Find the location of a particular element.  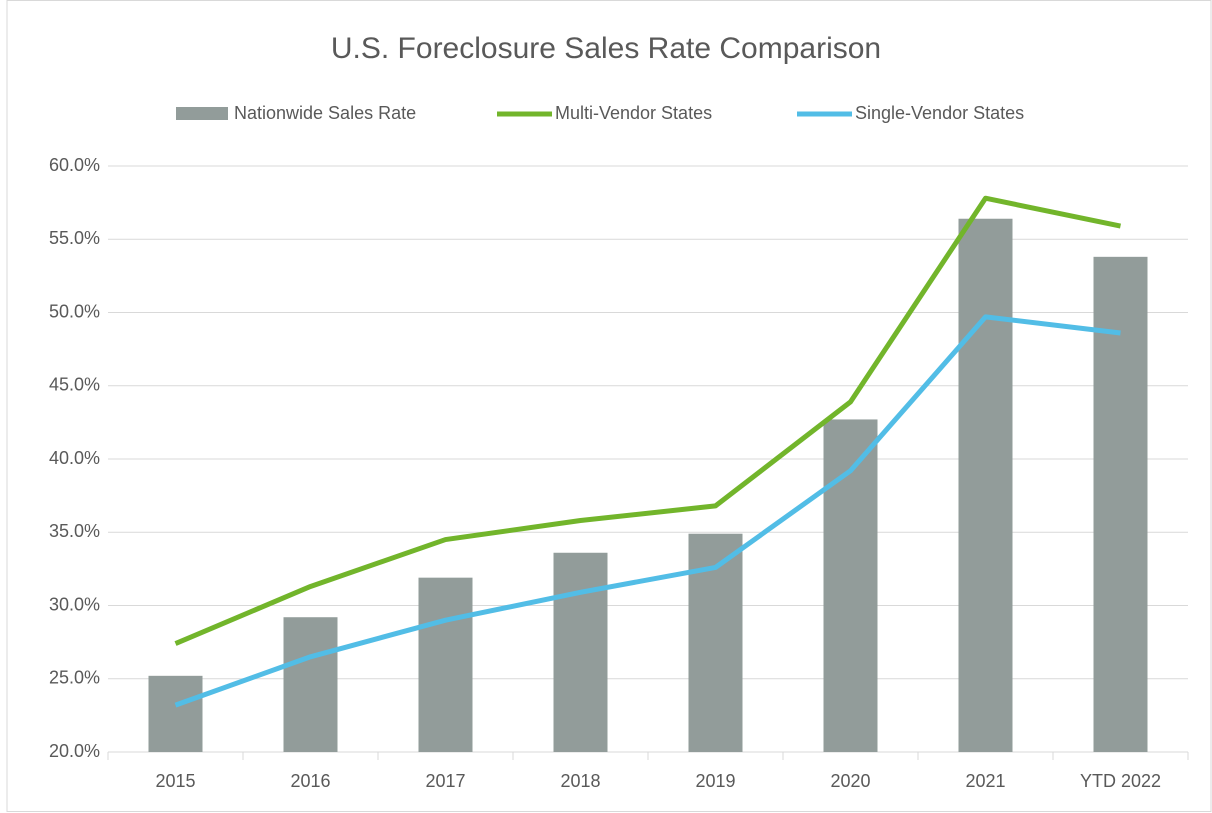

x-tick-label: 2018 is located at coordinates (580, 781).